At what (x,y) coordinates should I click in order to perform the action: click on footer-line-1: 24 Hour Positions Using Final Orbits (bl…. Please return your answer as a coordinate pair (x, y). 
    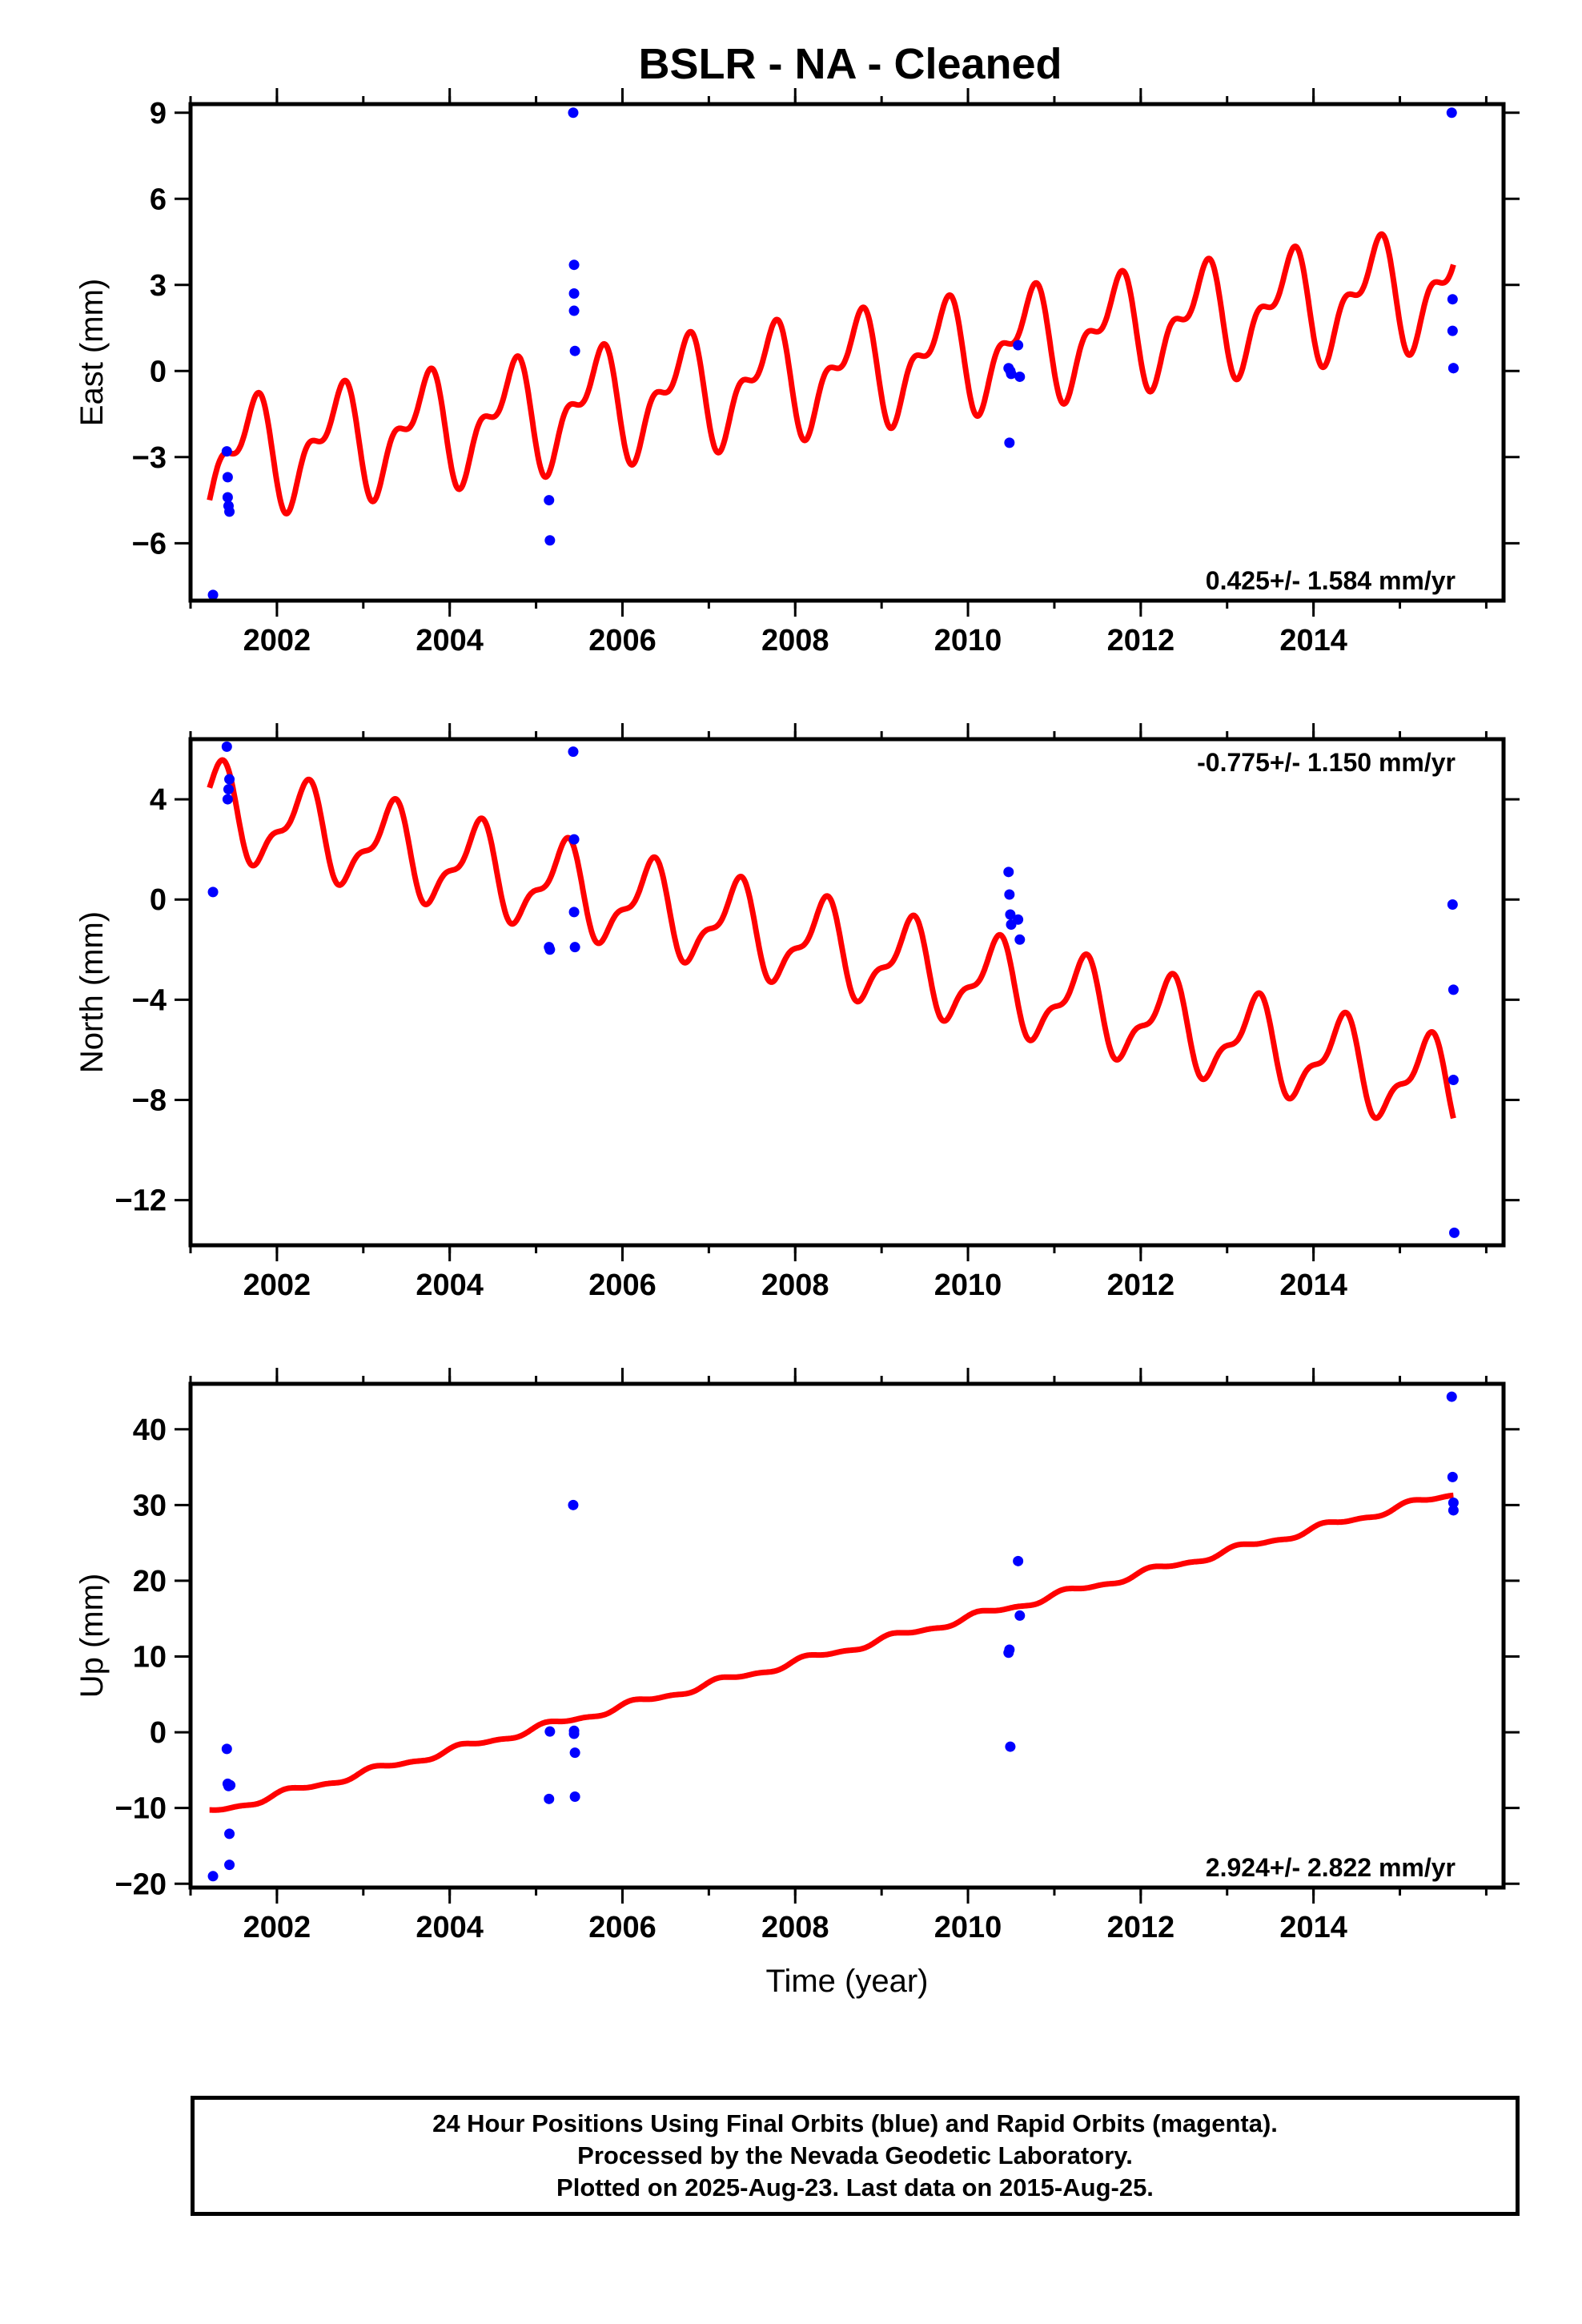
    Looking at the image, I should click on (855, 2123).